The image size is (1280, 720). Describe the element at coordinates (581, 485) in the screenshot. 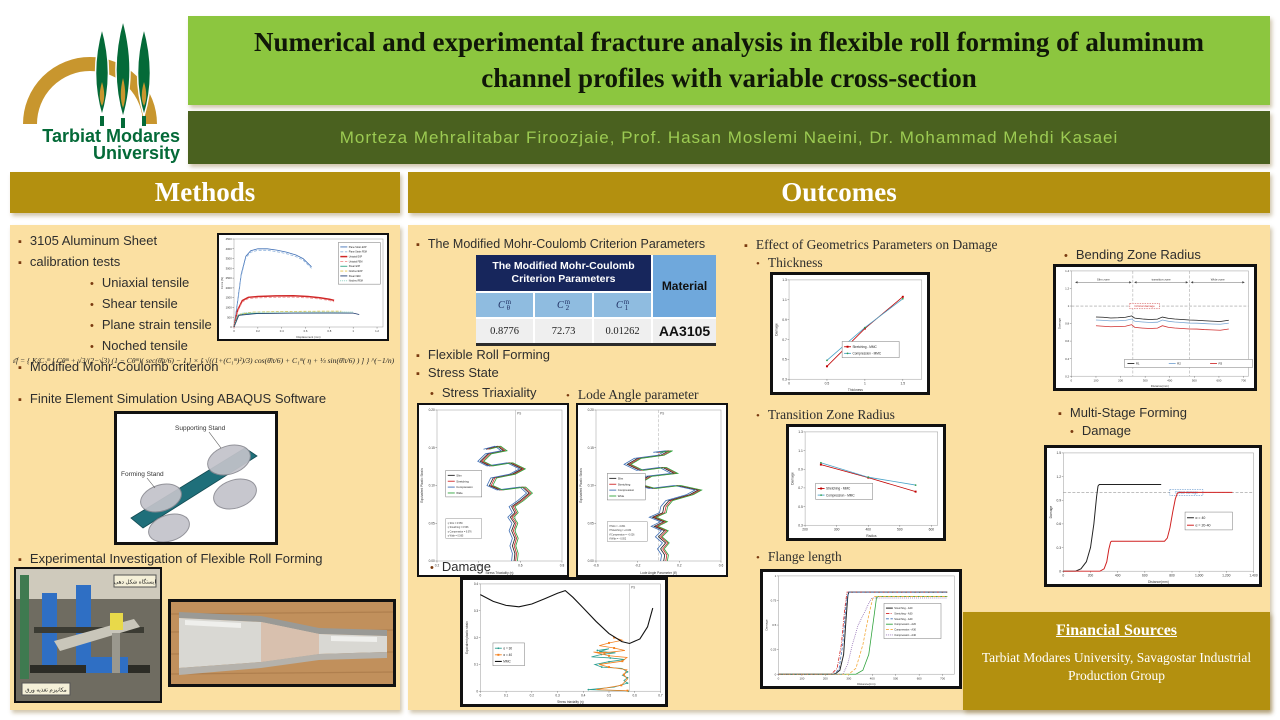

I see `svg-text: Equivalent Plastic Strain` at that location.